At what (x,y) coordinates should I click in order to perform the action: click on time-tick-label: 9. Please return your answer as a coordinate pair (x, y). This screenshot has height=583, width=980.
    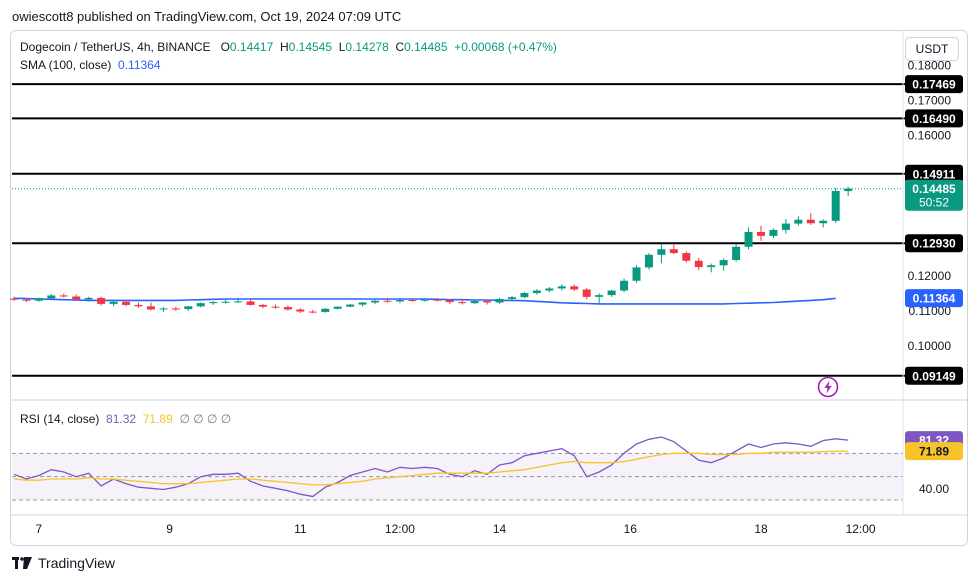
    Looking at the image, I should click on (169, 529).